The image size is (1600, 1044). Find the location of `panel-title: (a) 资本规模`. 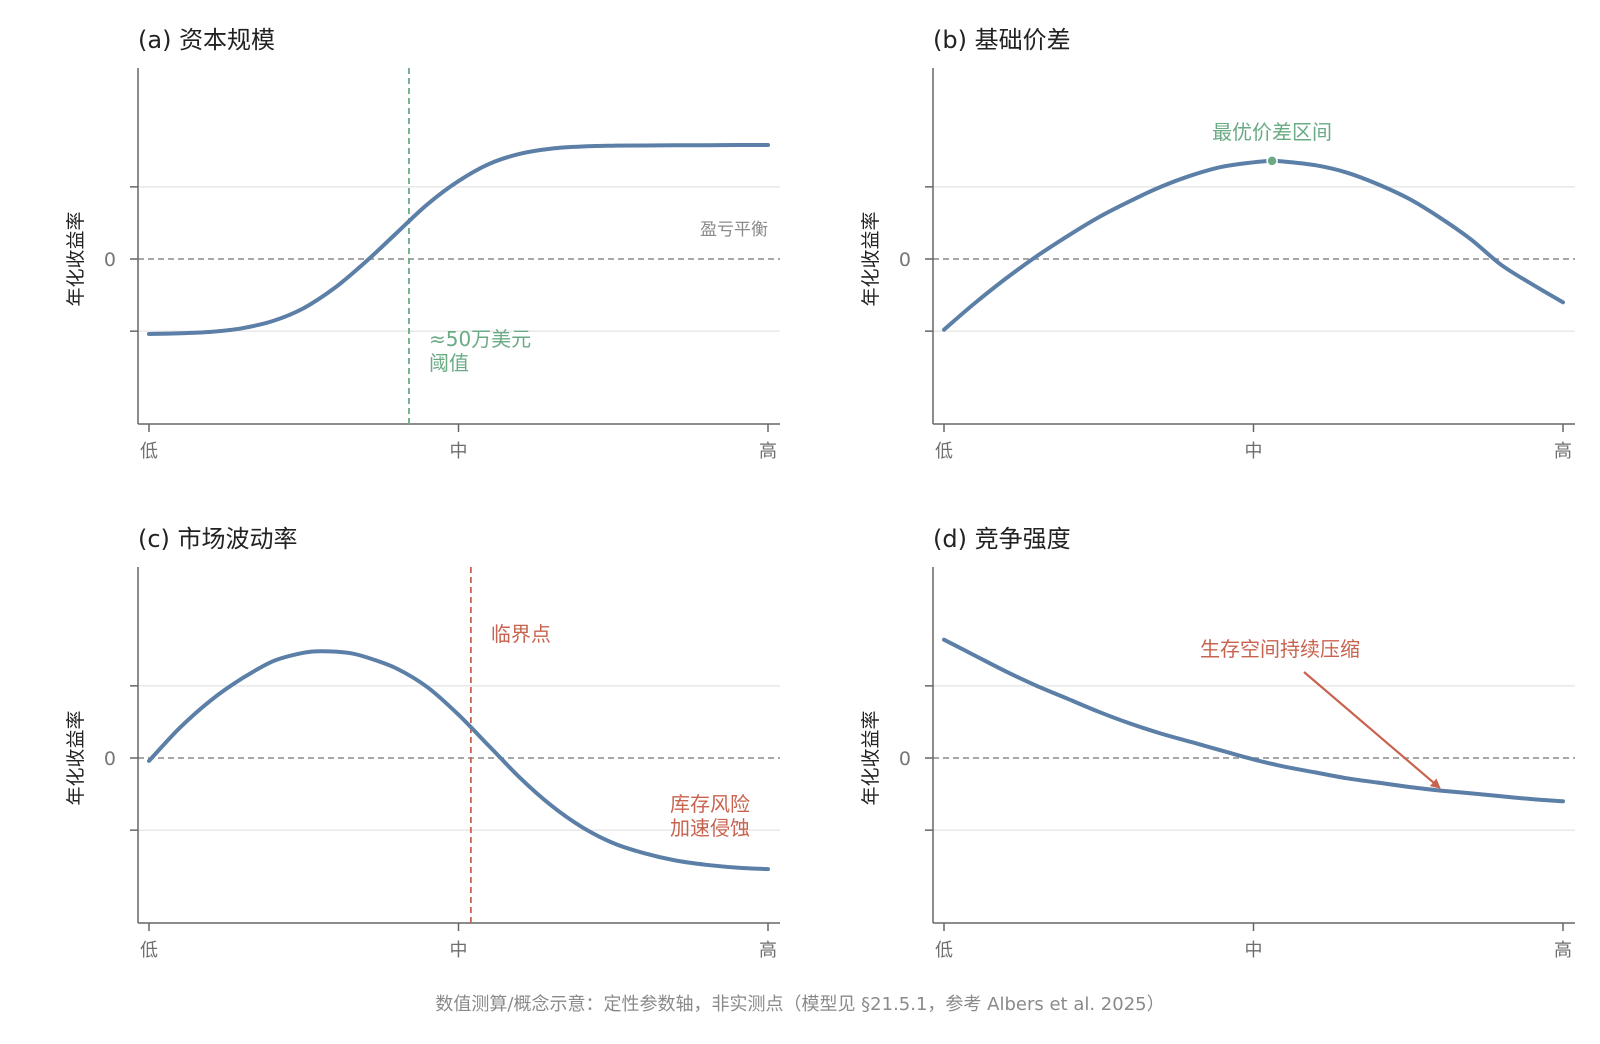

panel-title: (a) 资本规模 is located at coordinates (206, 40).